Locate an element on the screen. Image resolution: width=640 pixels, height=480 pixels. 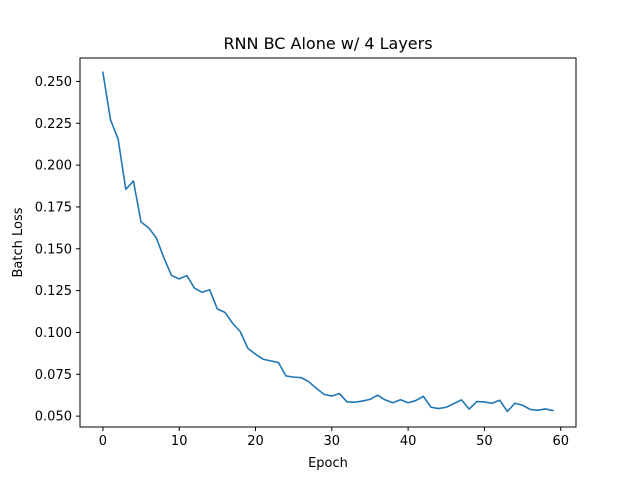
y-tick-label: 0.225 is located at coordinates (53, 124).